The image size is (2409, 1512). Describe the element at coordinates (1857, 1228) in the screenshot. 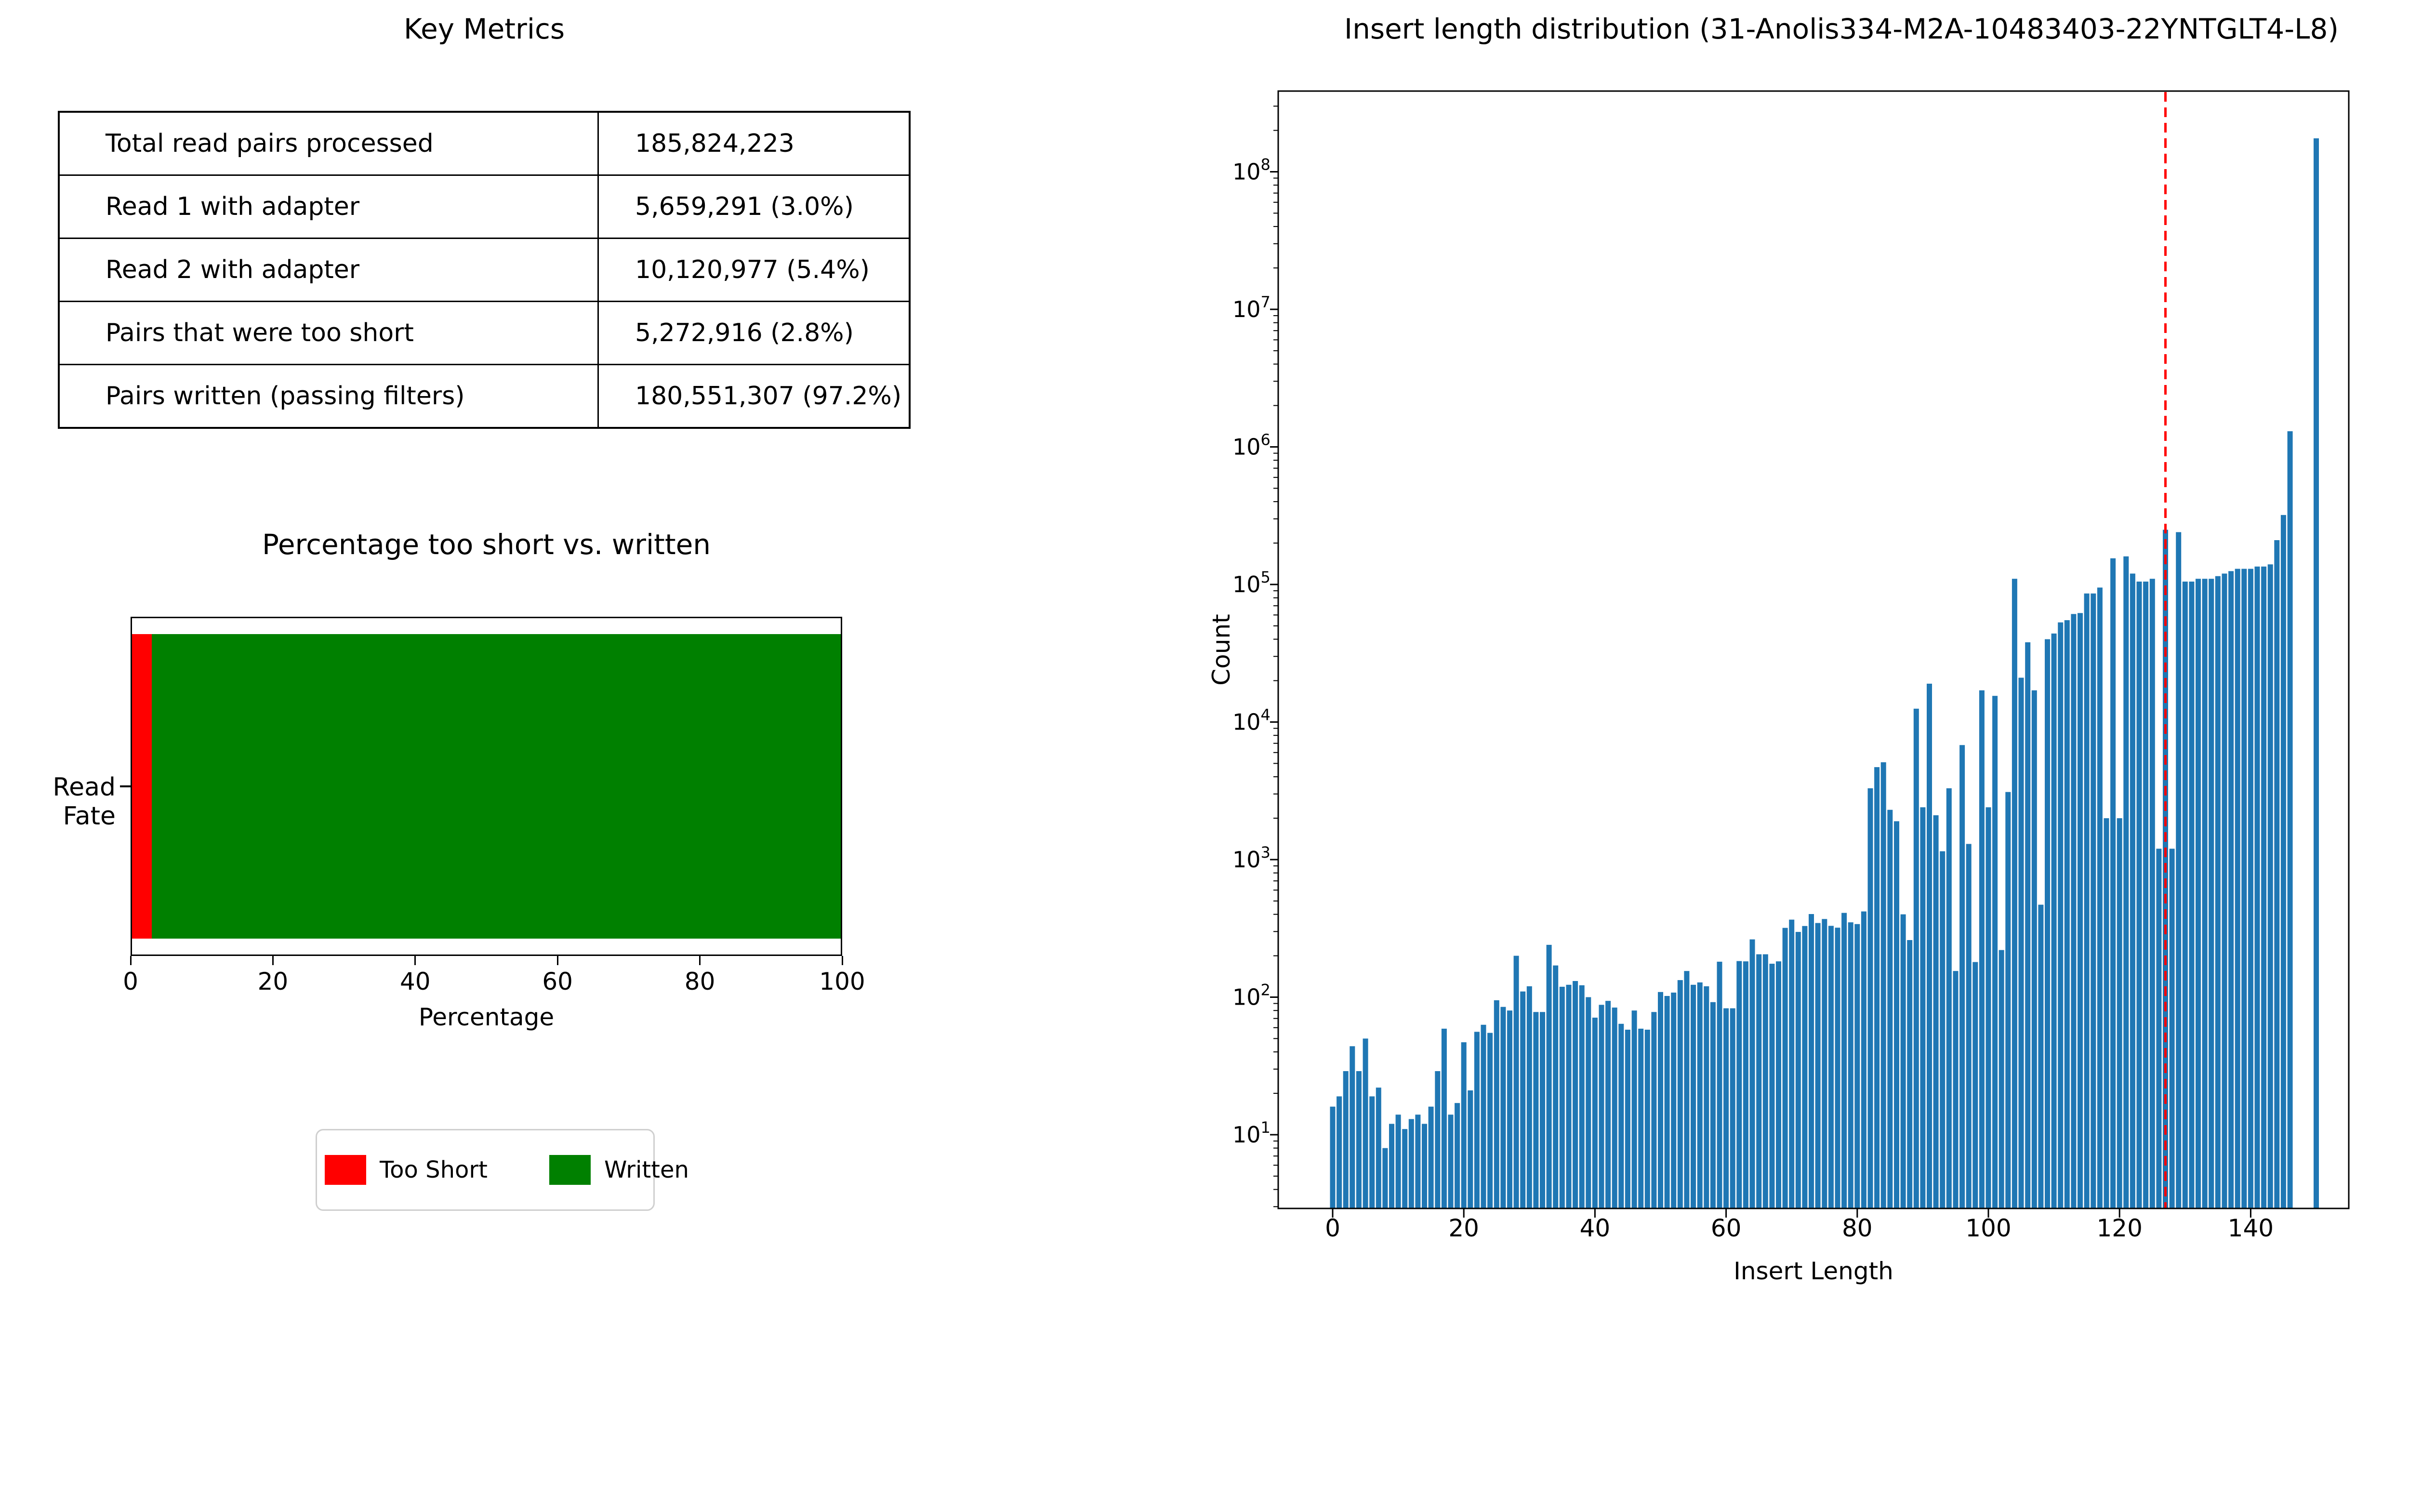

I see `x-tick-label: 80` at that location.